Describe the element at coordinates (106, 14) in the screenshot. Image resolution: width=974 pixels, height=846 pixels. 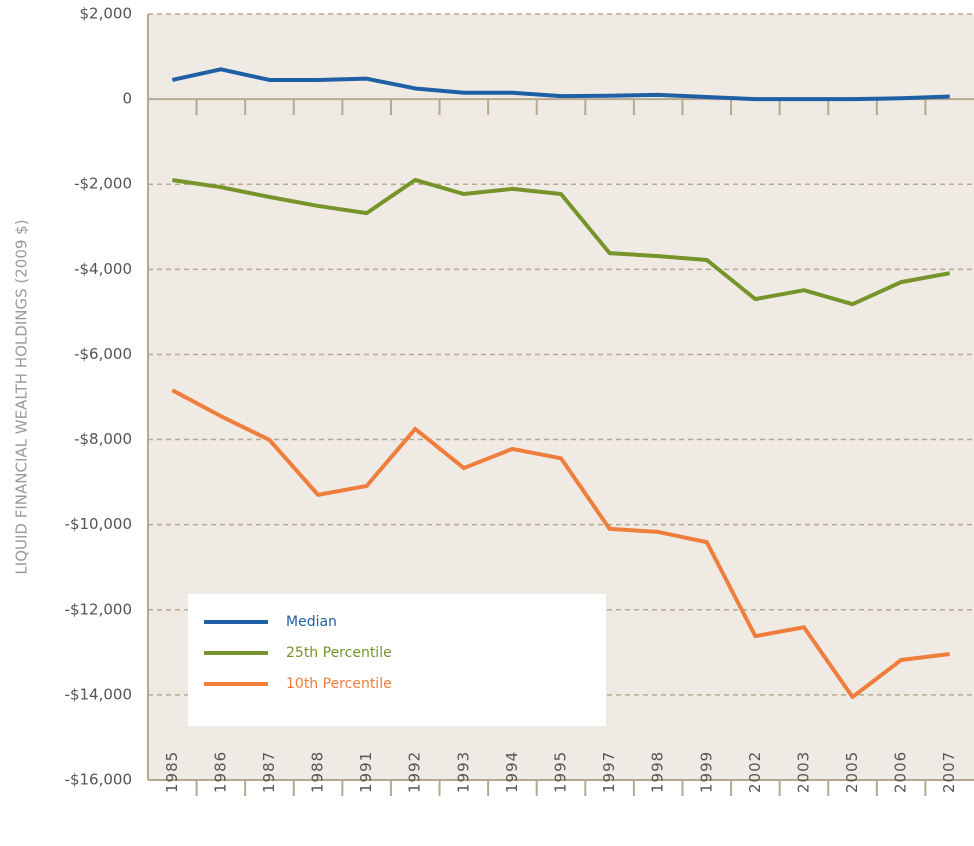
I see `y-tick-label: $2,000` at that location.